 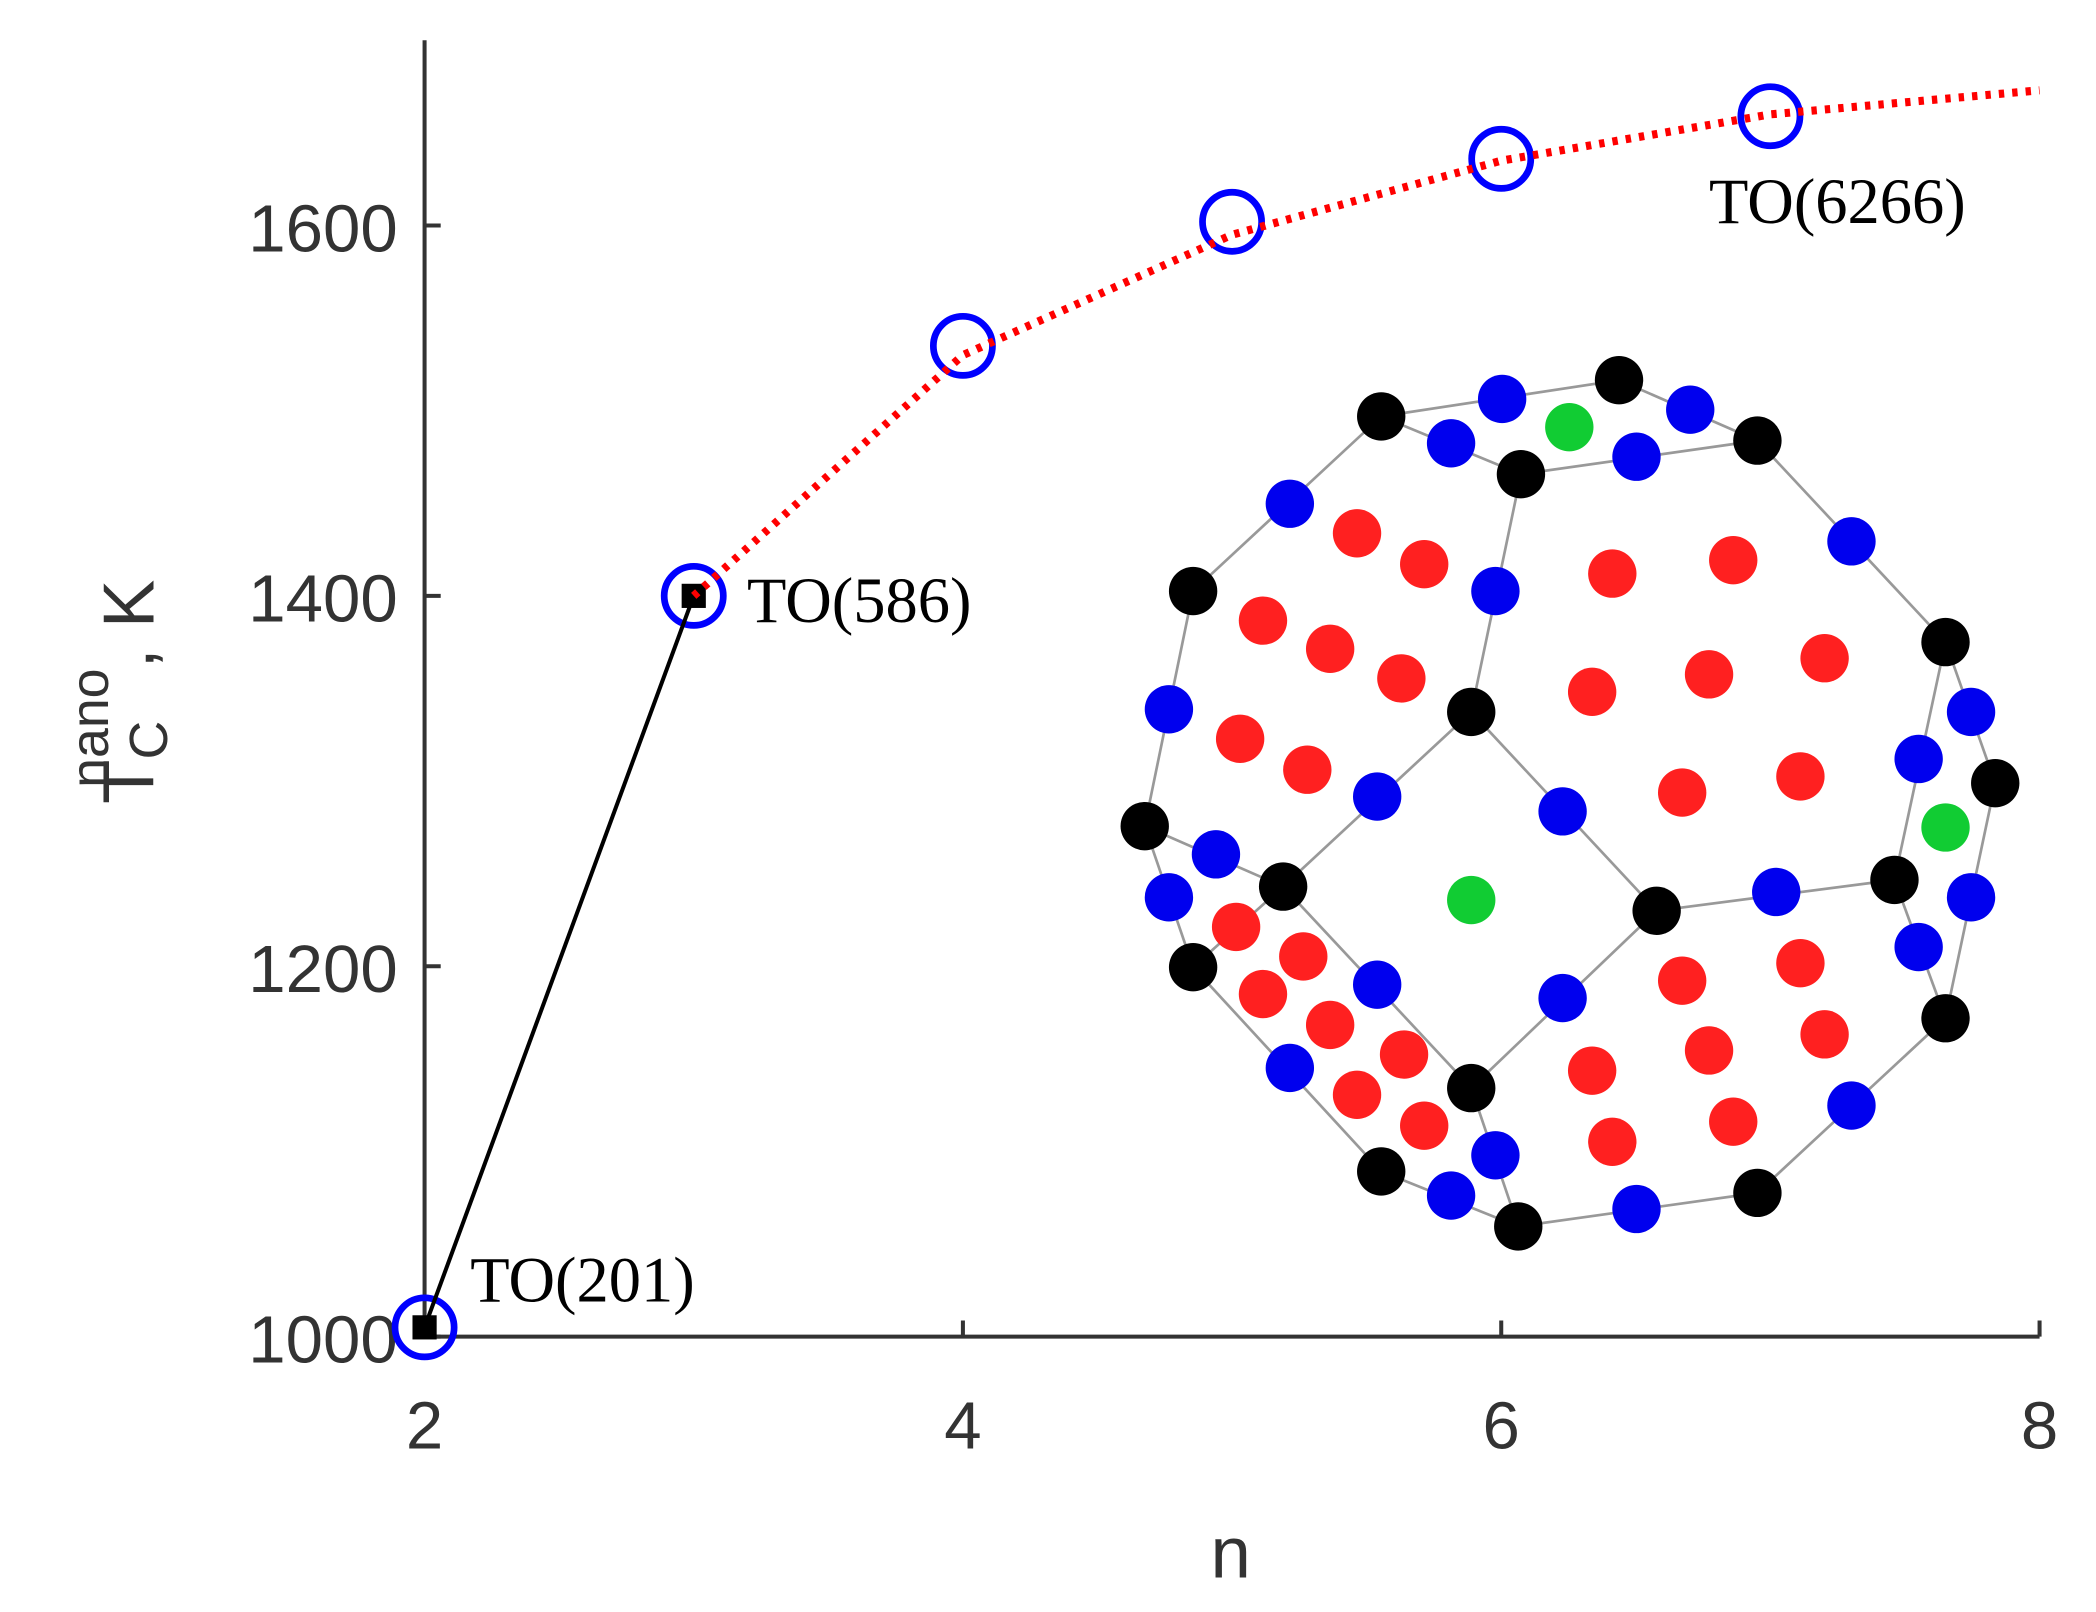 What do you see at coordinates (90, 728) in the screenshot?
I see `y-label-sup: nano` at bounding box center [90, 728].